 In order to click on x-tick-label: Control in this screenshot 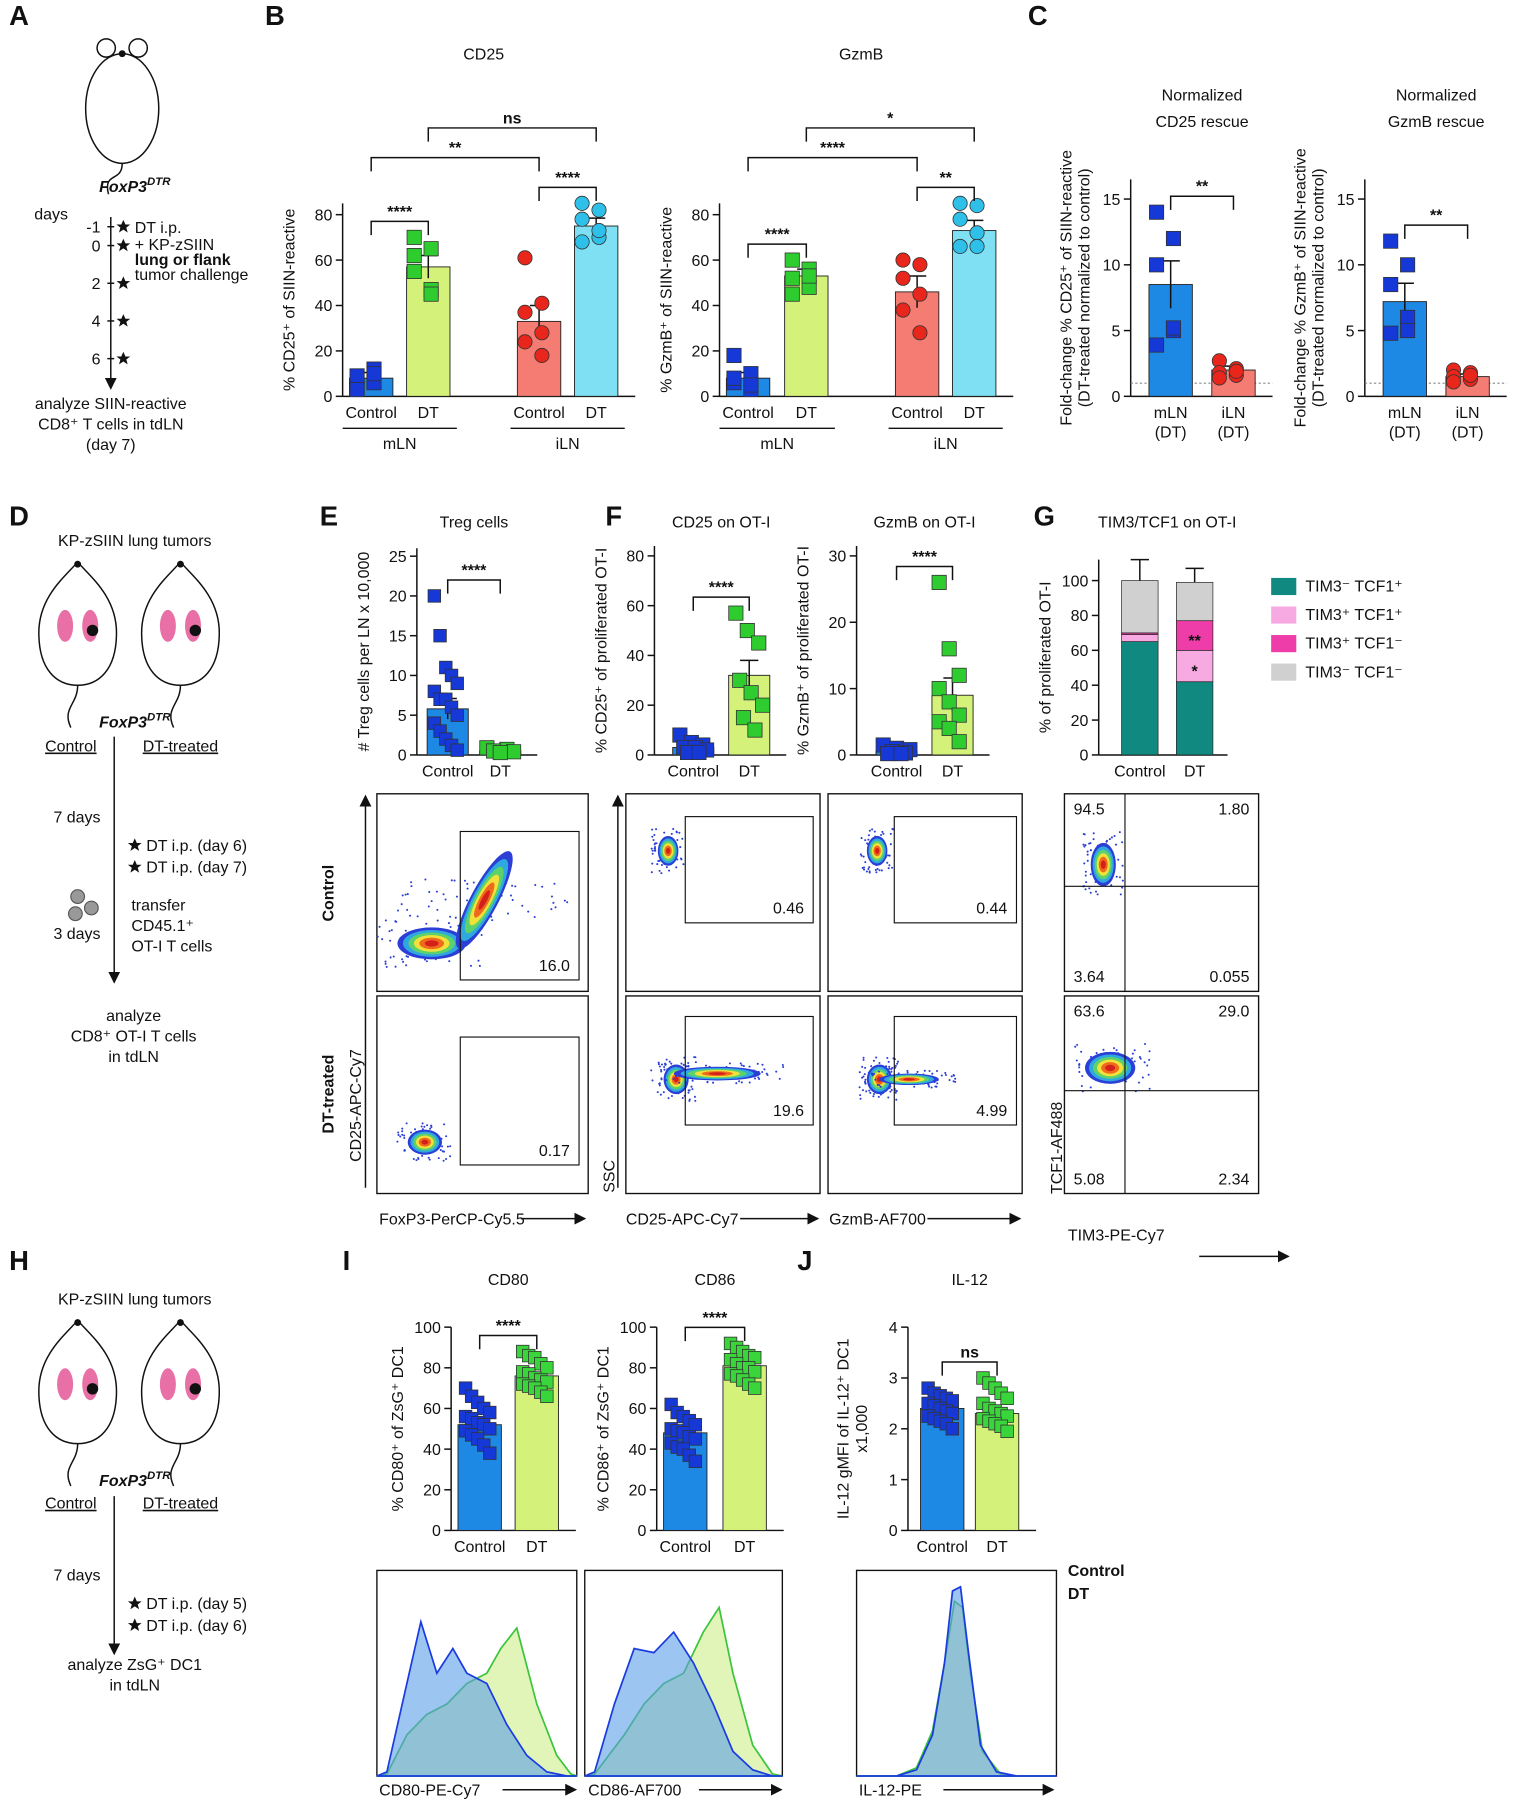, I will do `click(370, 413)`.